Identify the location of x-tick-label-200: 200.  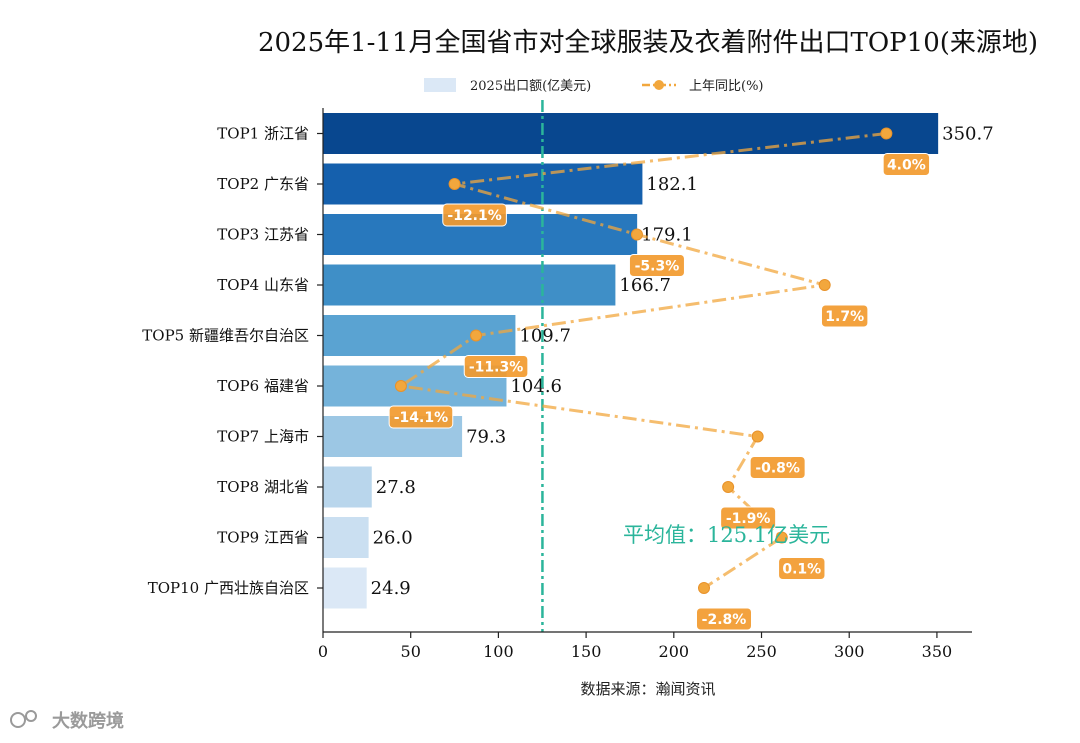
(674, 651).